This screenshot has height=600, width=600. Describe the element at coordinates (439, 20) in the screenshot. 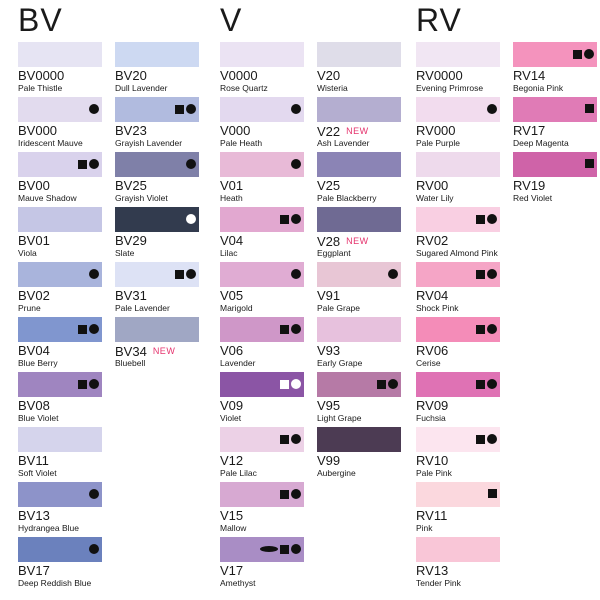

I see `group-title: RV` at that location.